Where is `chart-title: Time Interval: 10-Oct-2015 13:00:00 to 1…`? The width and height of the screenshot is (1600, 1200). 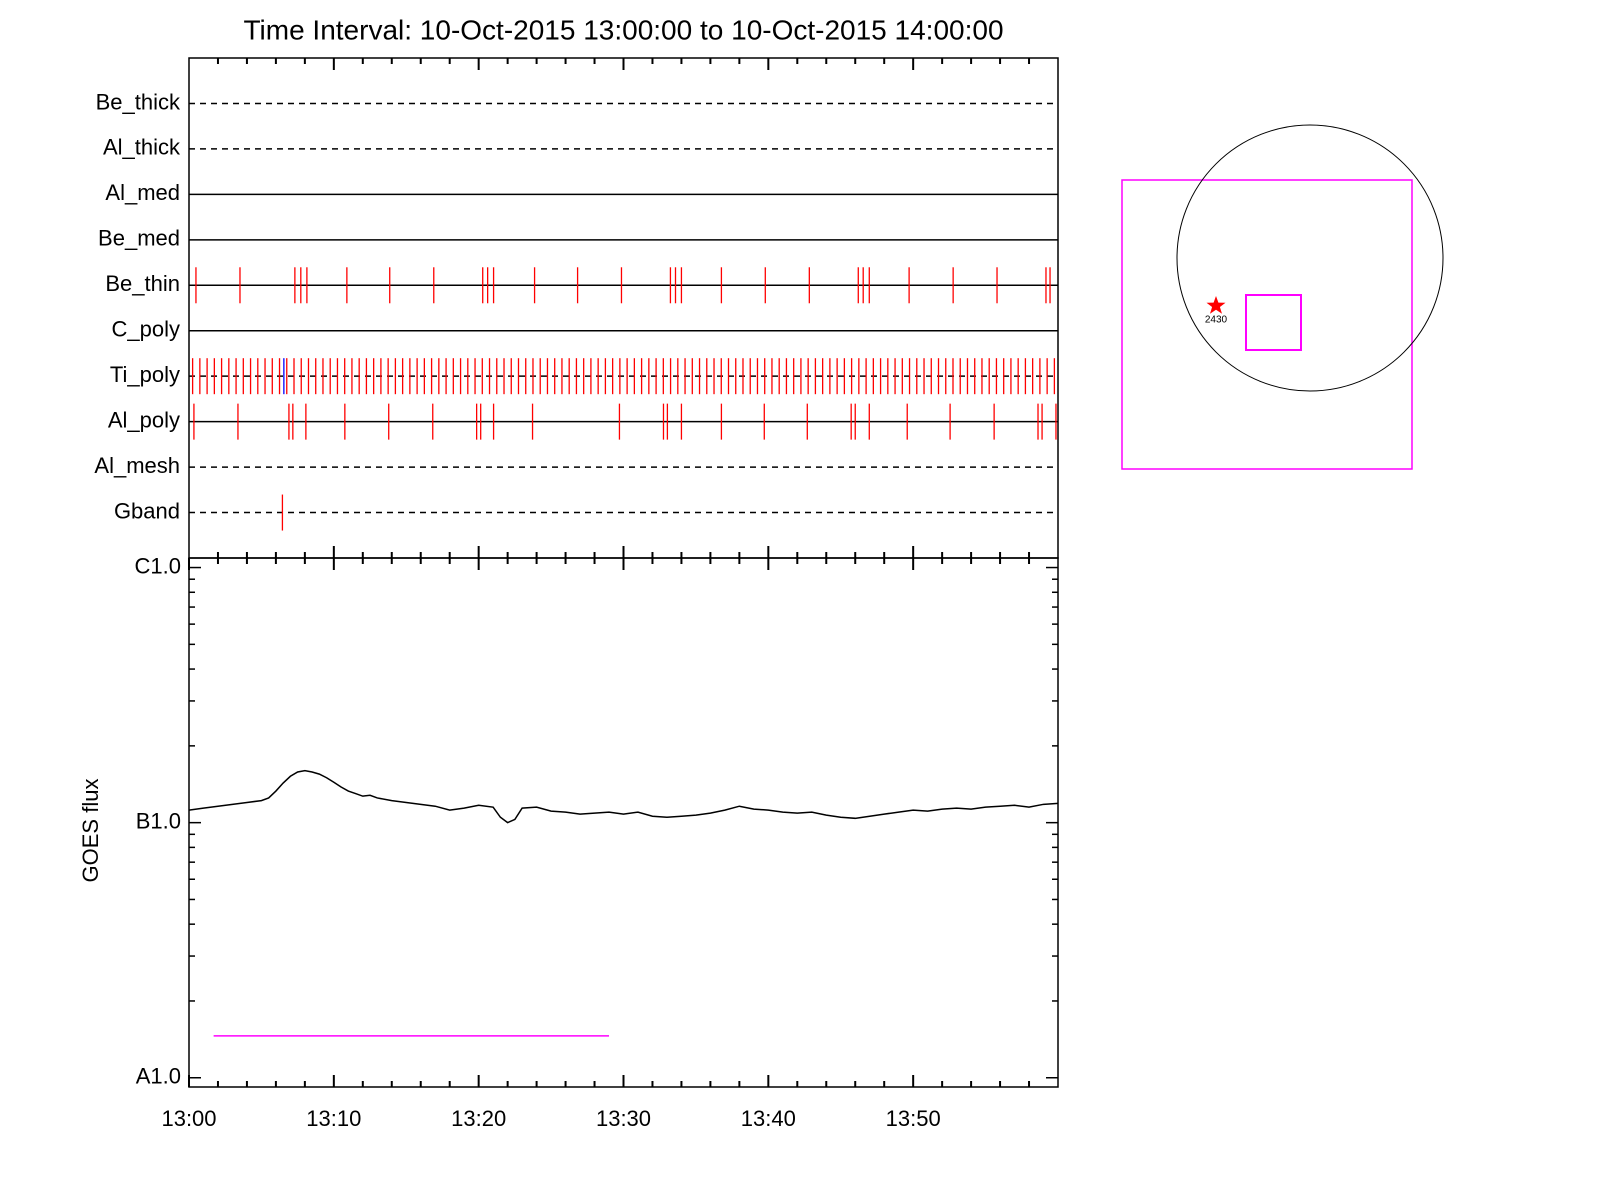
chart-title: Time Interval: 10-Oct-2015 13:00:00 to 1… is located at coordinates (623, 29).